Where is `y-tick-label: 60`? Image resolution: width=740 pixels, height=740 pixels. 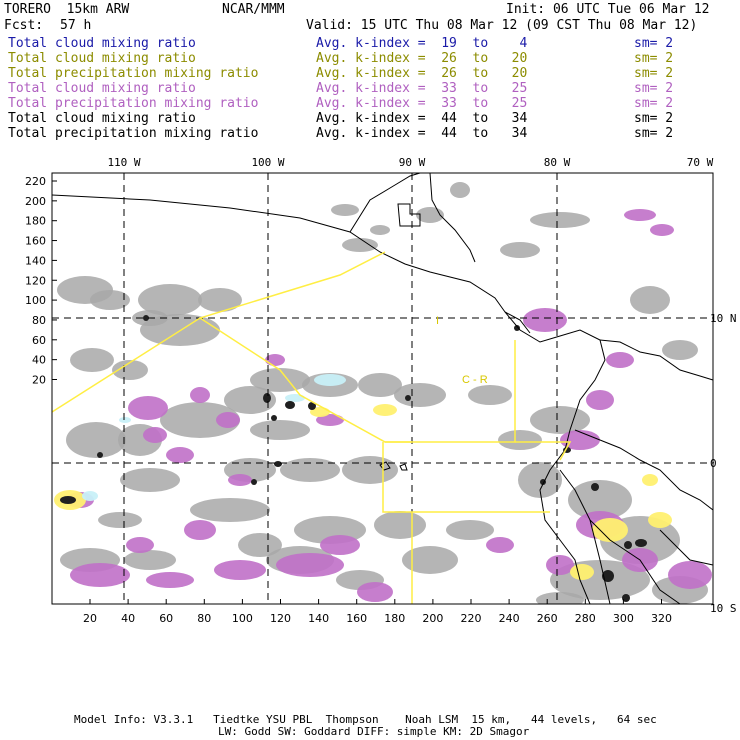 y-tick-label: 60 is located at coordinates (39, 340).